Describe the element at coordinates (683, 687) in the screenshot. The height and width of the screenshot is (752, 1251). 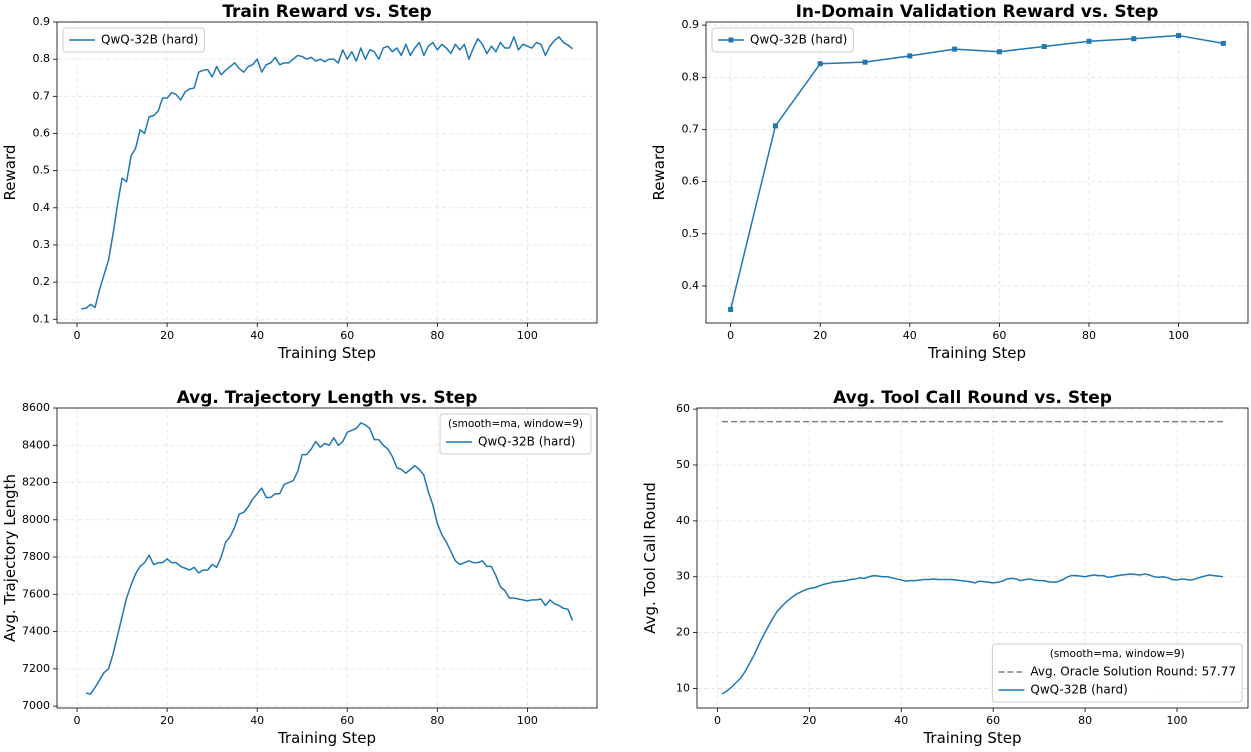
I see `y-tick-label: 10` at that location.